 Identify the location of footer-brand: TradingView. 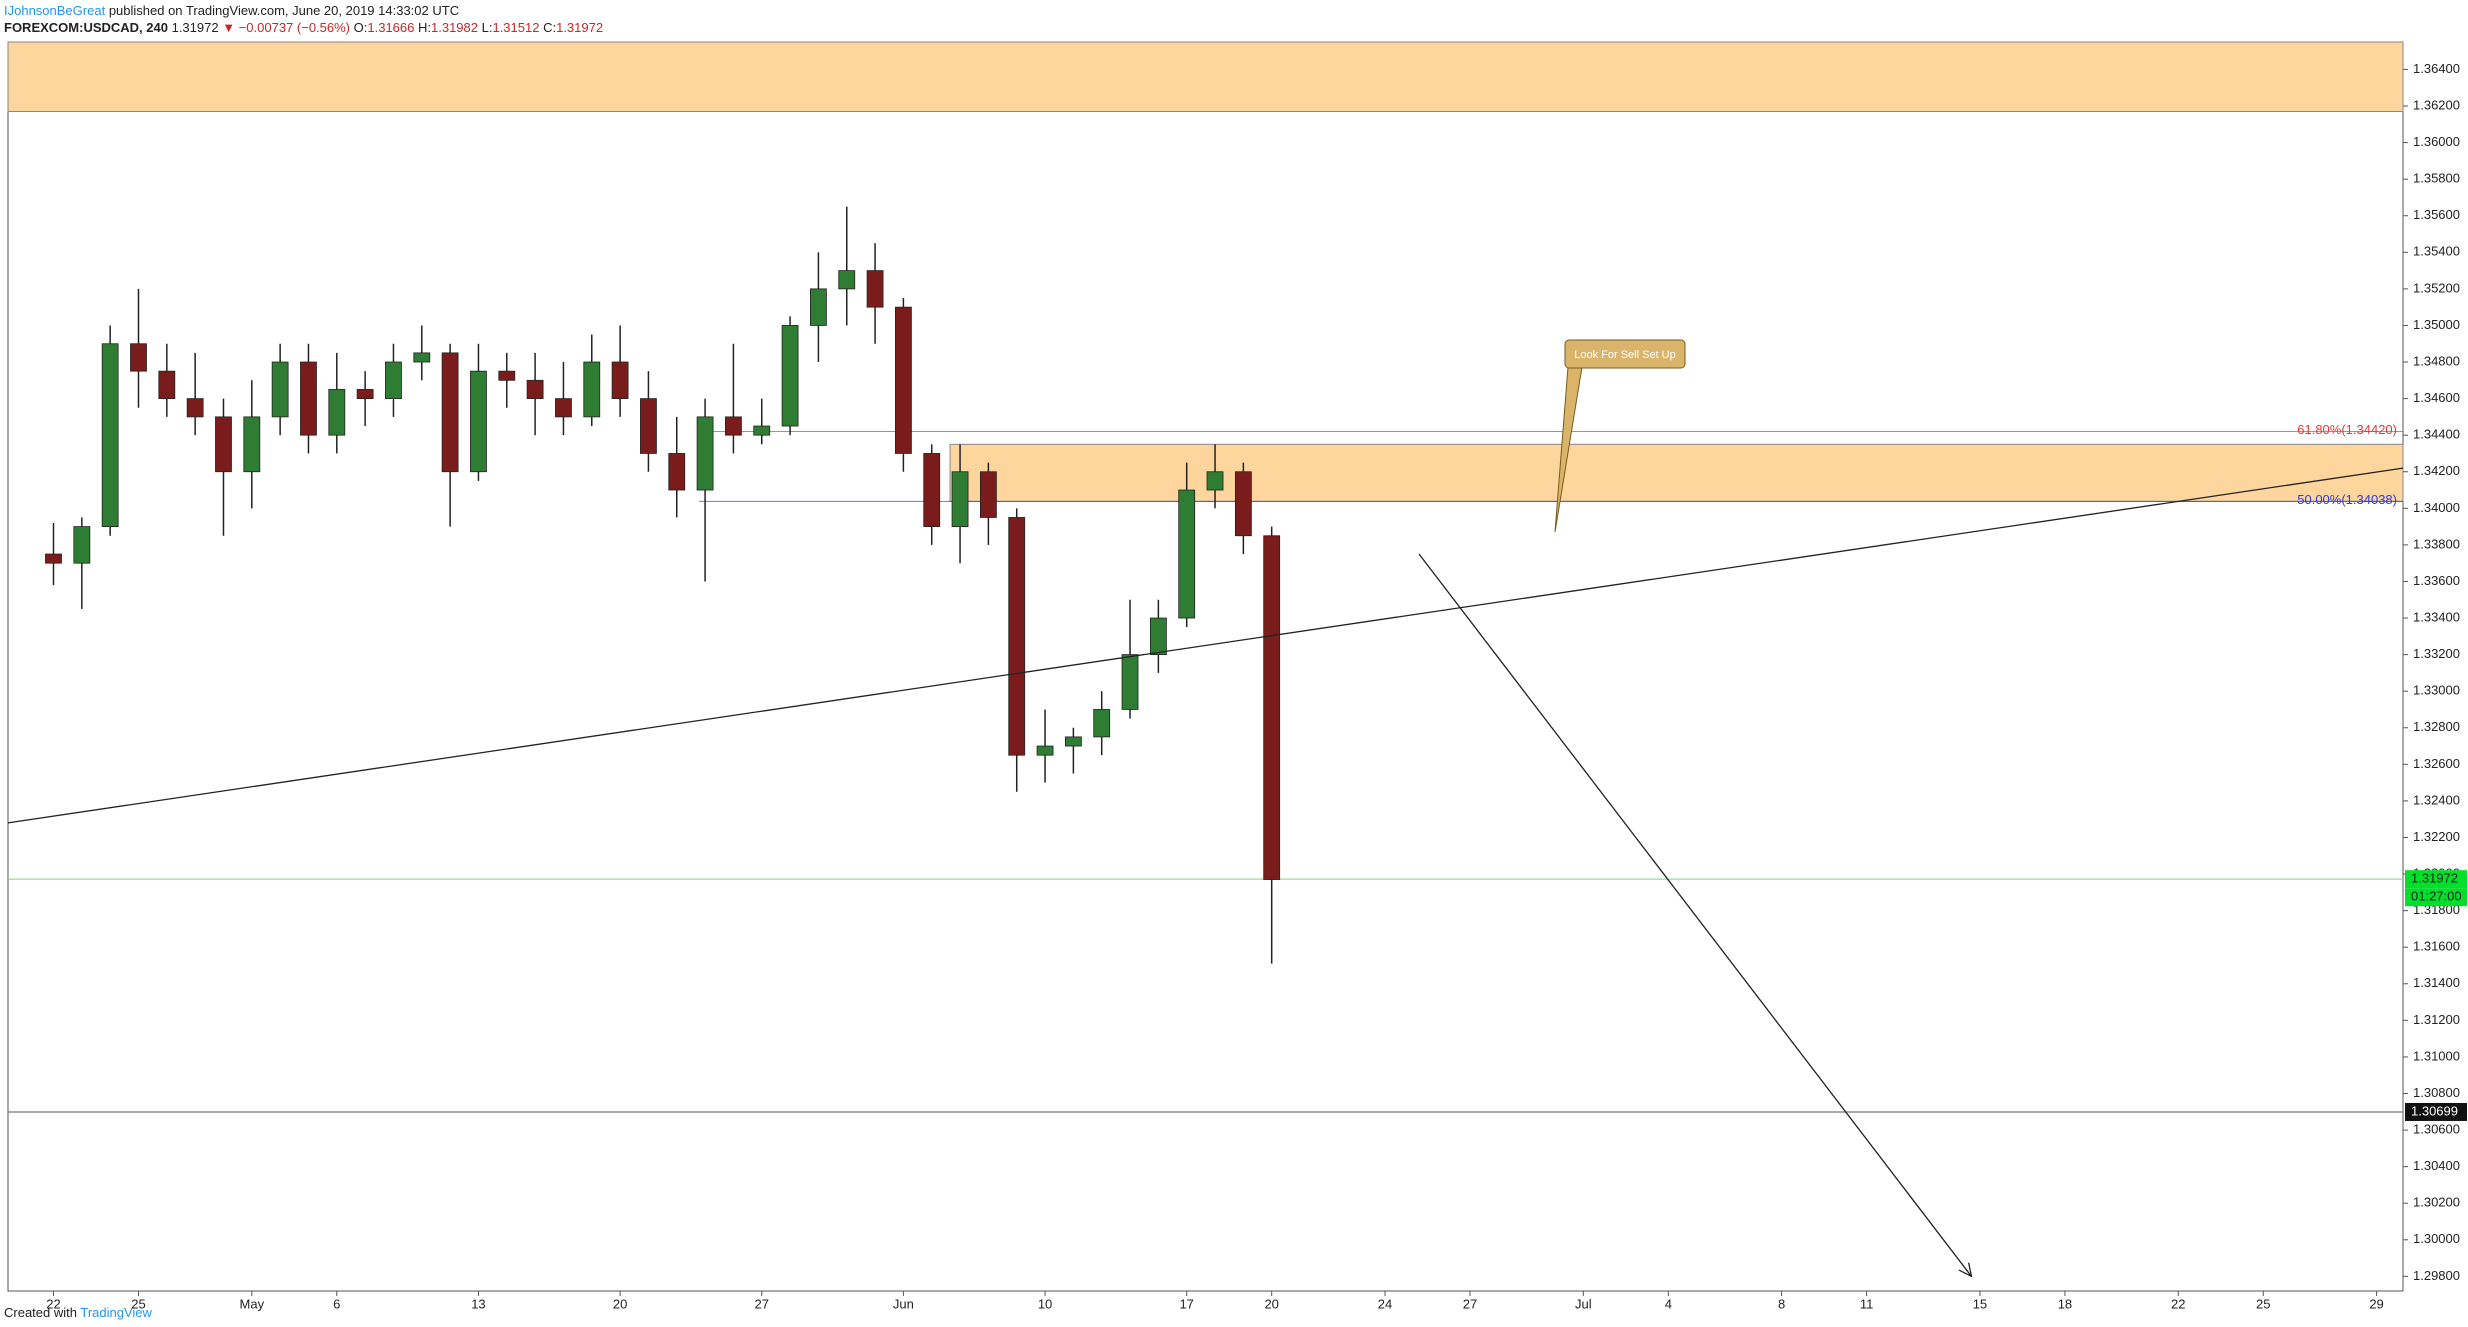
(116, 1312).